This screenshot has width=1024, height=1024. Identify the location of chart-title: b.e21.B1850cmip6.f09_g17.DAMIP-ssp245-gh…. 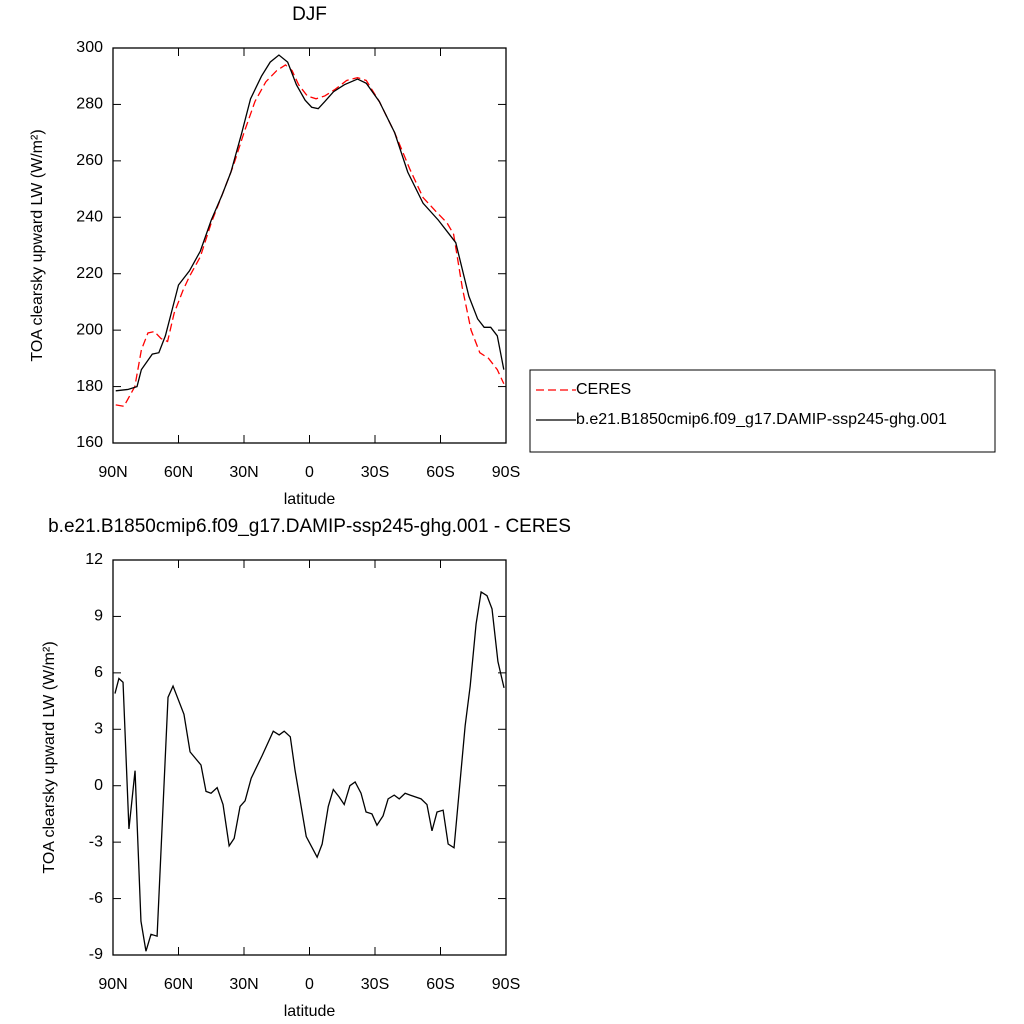
(309, 526).